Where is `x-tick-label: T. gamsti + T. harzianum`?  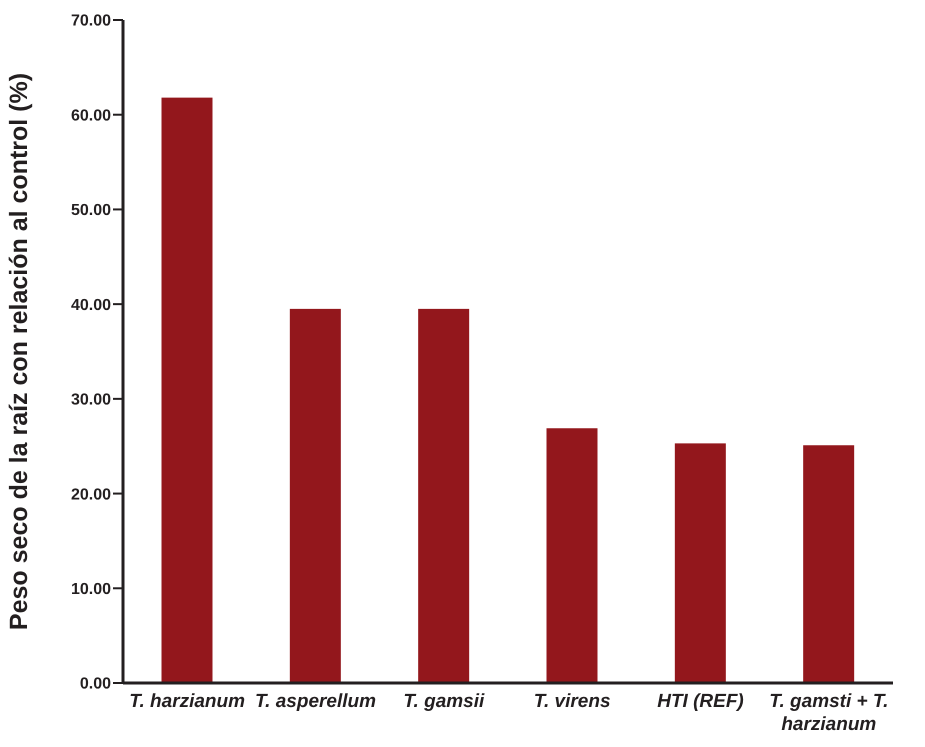 x-tick-label: T. gamsti + T. harzianum is located at coordinates (828, 713).